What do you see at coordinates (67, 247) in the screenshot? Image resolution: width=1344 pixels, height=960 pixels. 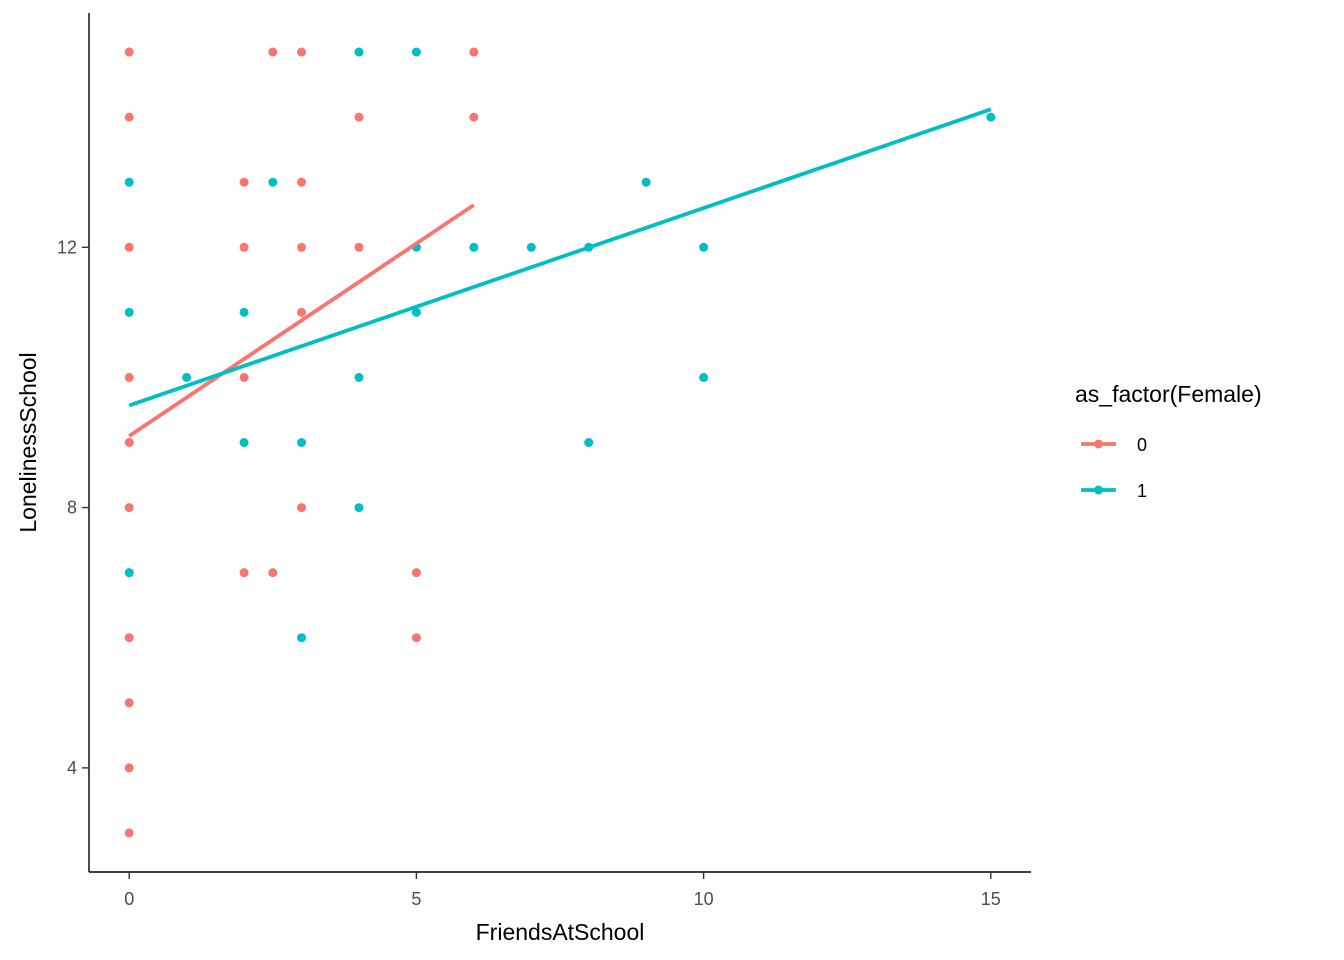 I see `y-tick-label: 12` at bounding box center [67, 247].